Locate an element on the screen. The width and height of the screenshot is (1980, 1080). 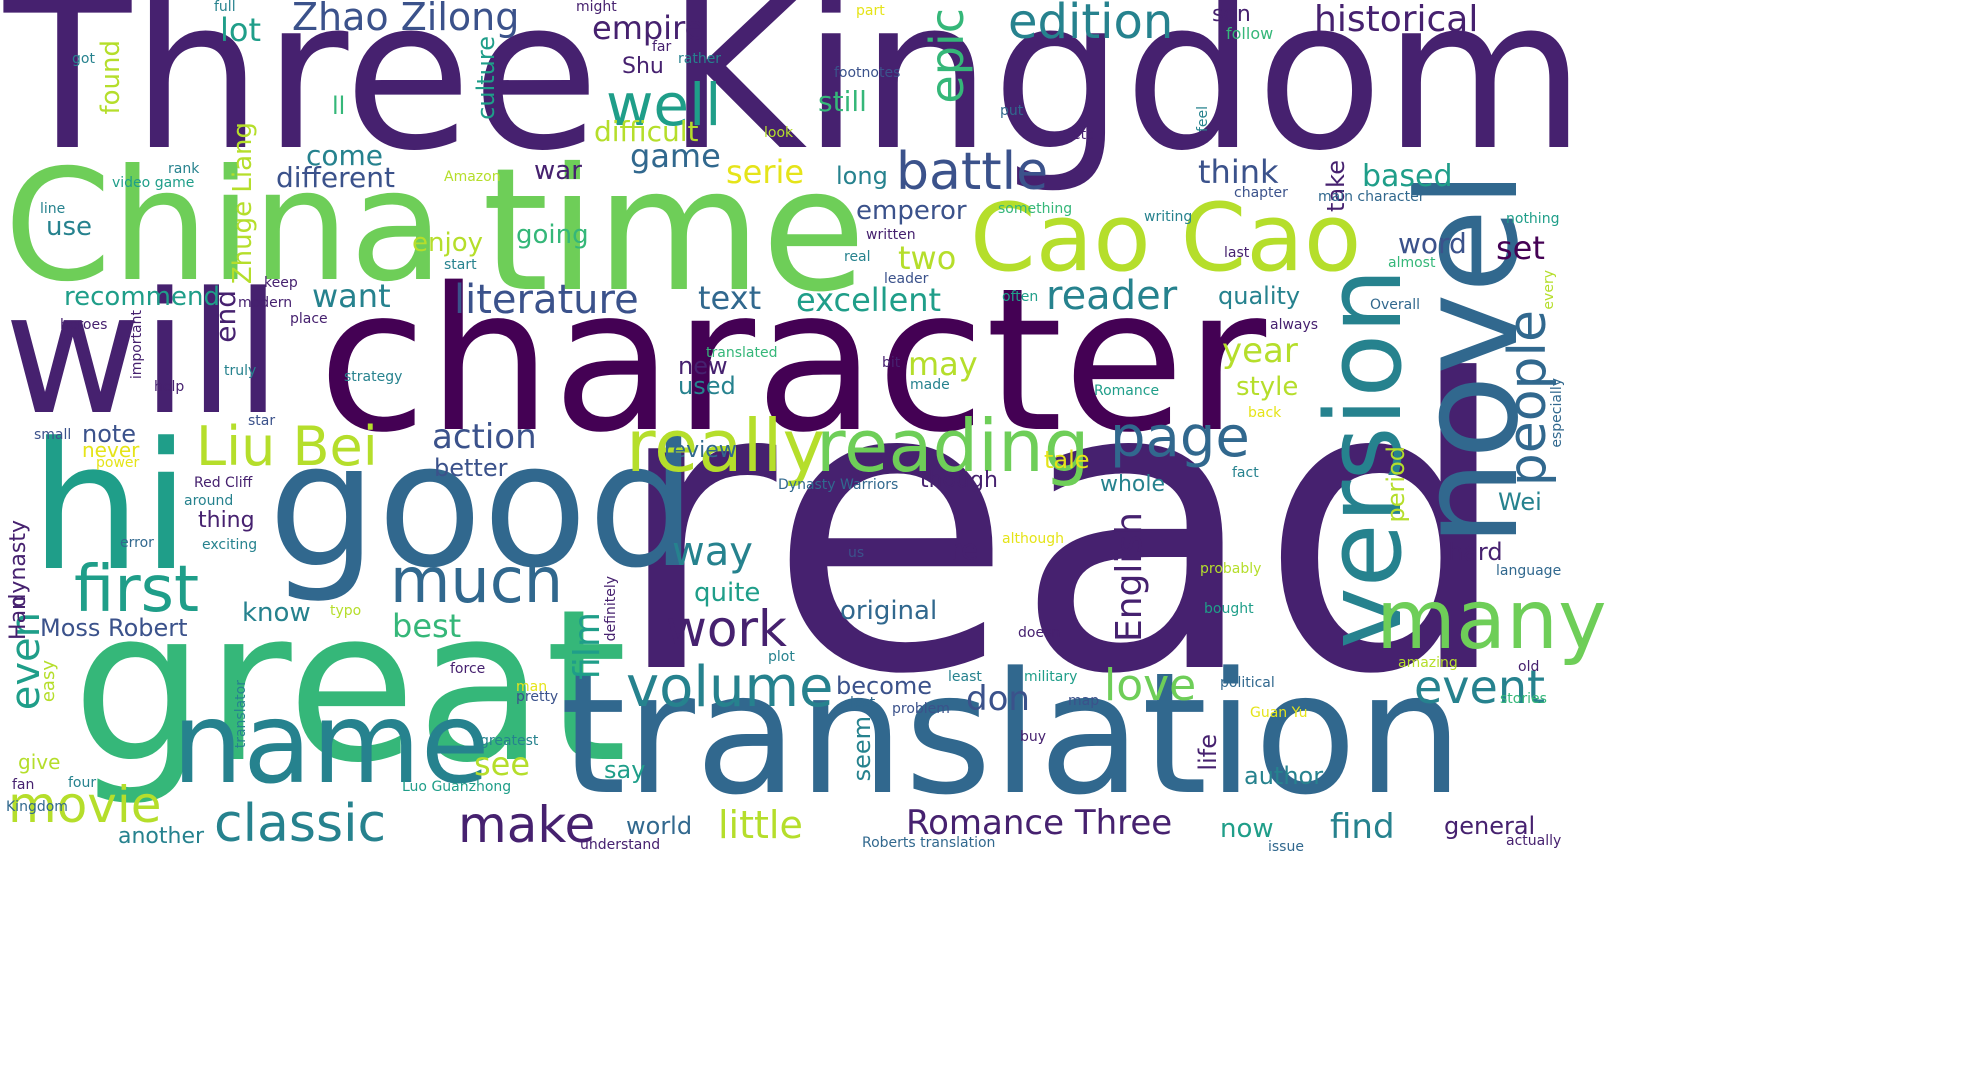
word-something: something is located at coordinates (1035, 209).